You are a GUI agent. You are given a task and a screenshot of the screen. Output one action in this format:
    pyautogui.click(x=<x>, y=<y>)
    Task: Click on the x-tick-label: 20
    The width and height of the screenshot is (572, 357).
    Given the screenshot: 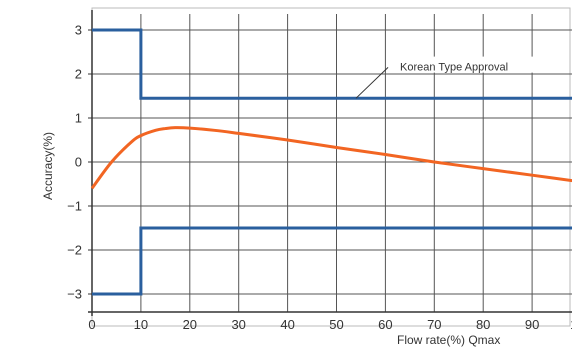 What is the action you would take?
    pyautogui.click(x=190, y=324)
    